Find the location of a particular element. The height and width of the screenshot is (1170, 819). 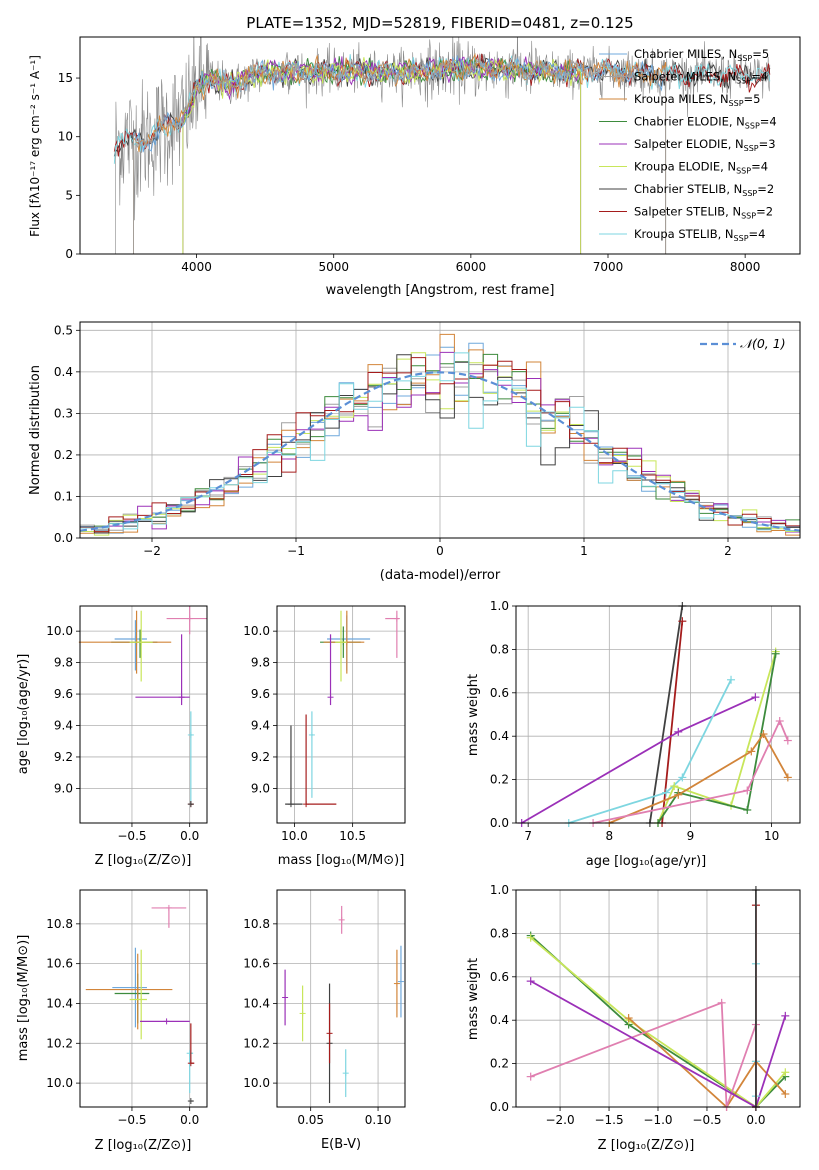

axes-frame is located at coordinates (341, 714).